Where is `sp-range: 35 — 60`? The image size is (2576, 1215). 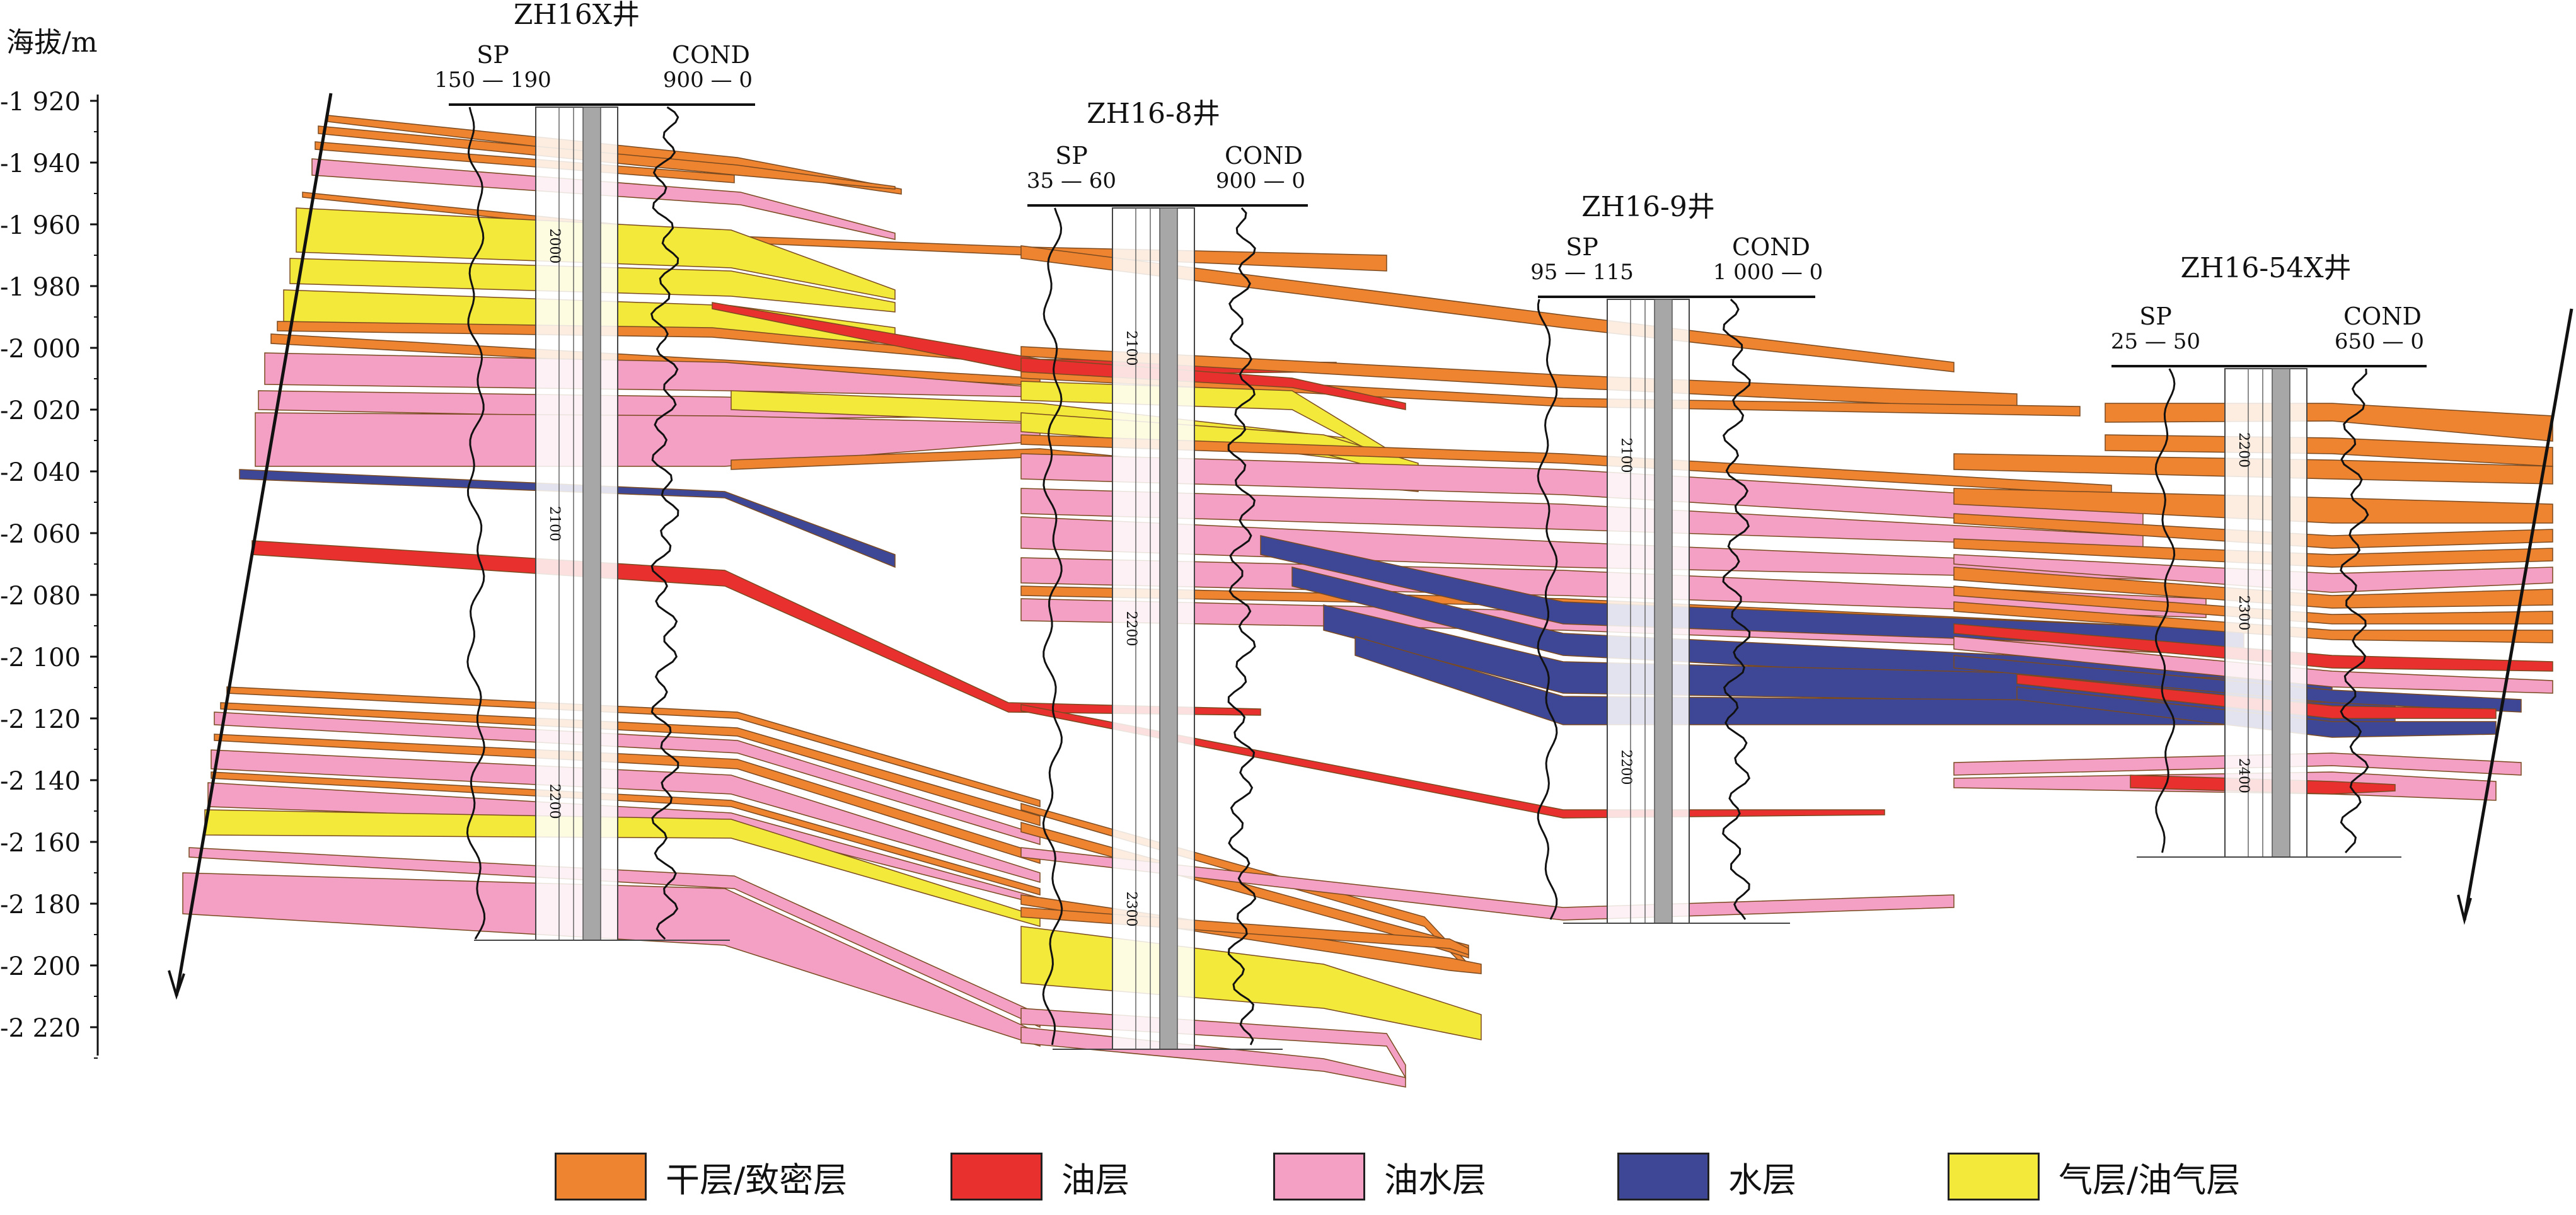 sp-range: 35 — 60 is located at coordinates (1071, 180).